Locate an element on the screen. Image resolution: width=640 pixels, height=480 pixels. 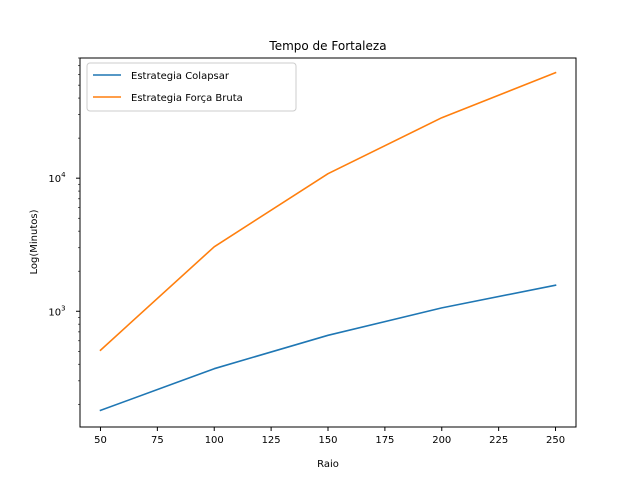
x-tick-label: 250 is located at coordinates (555, 440).